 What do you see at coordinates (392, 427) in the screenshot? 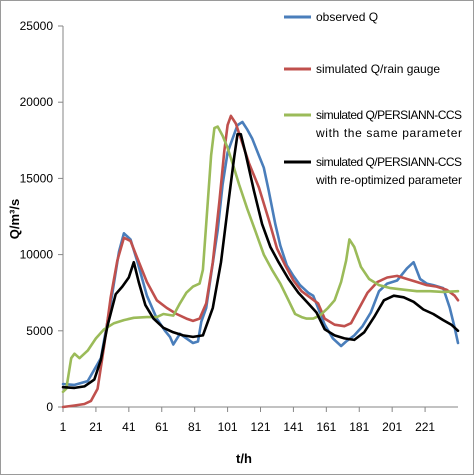
I see `x-tick-label: 201` at bounding box center [392, 427].